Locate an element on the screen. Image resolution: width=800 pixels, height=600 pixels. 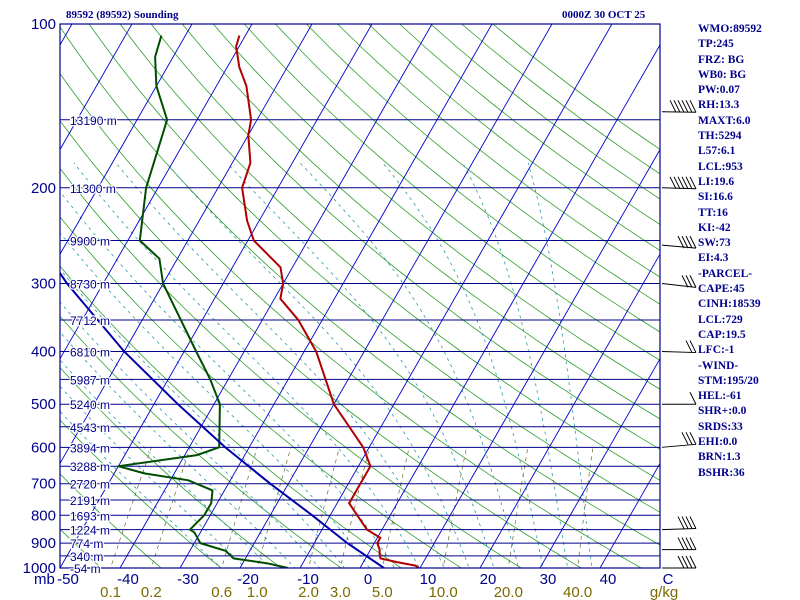
index-row: TH:5294 is located at coordinates (720, 136).